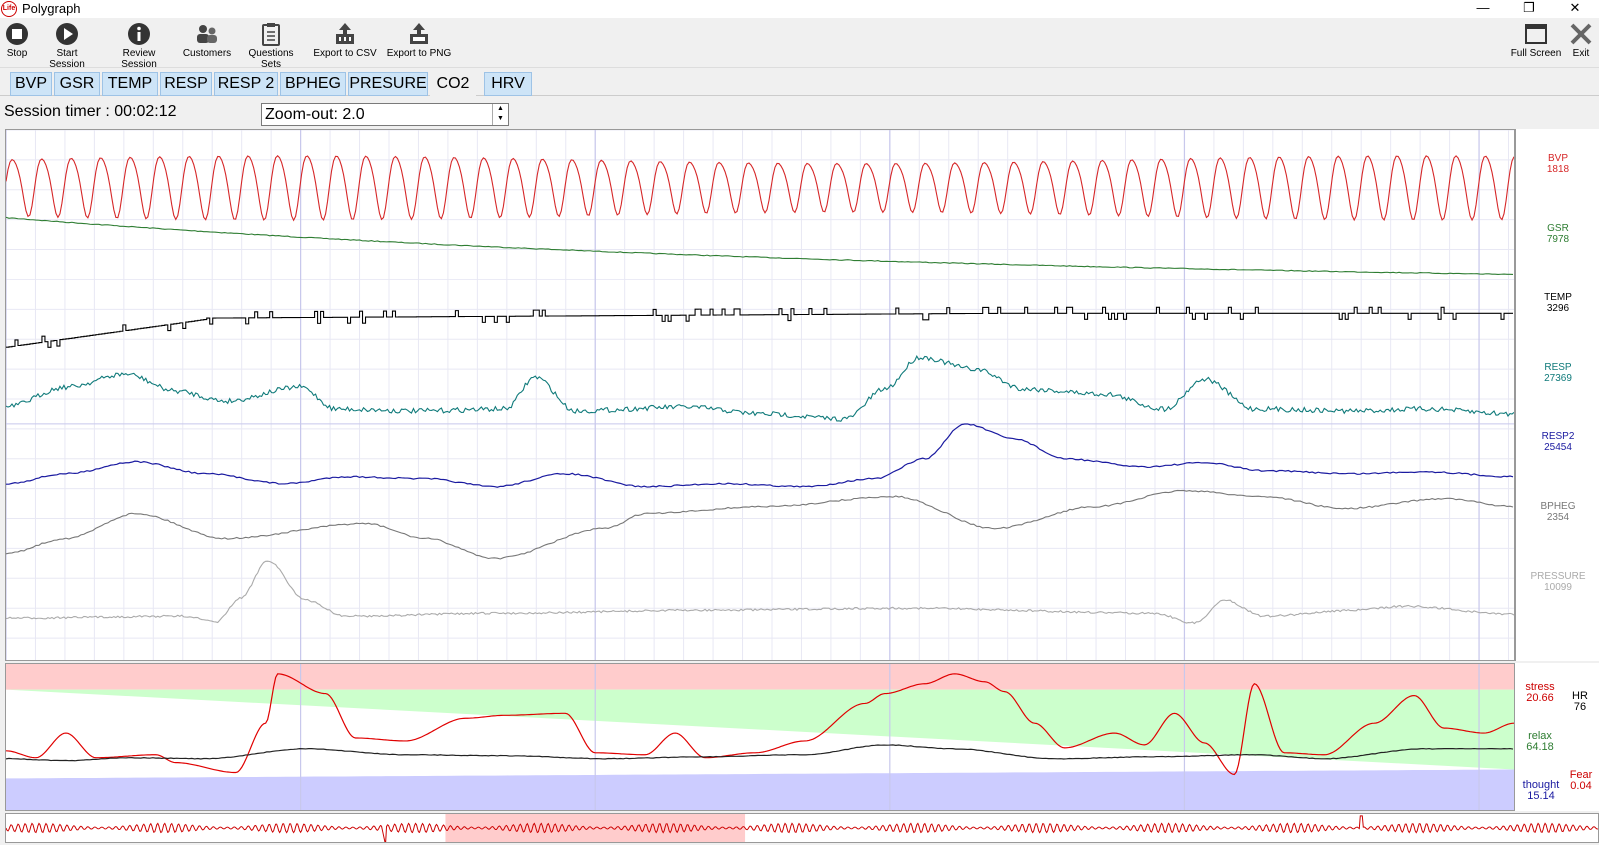 This screenshot has width=1599, height=845. Describe the element at coordinates (1580, 707) in the screenshot. I see `hr-value: 76` at that location.